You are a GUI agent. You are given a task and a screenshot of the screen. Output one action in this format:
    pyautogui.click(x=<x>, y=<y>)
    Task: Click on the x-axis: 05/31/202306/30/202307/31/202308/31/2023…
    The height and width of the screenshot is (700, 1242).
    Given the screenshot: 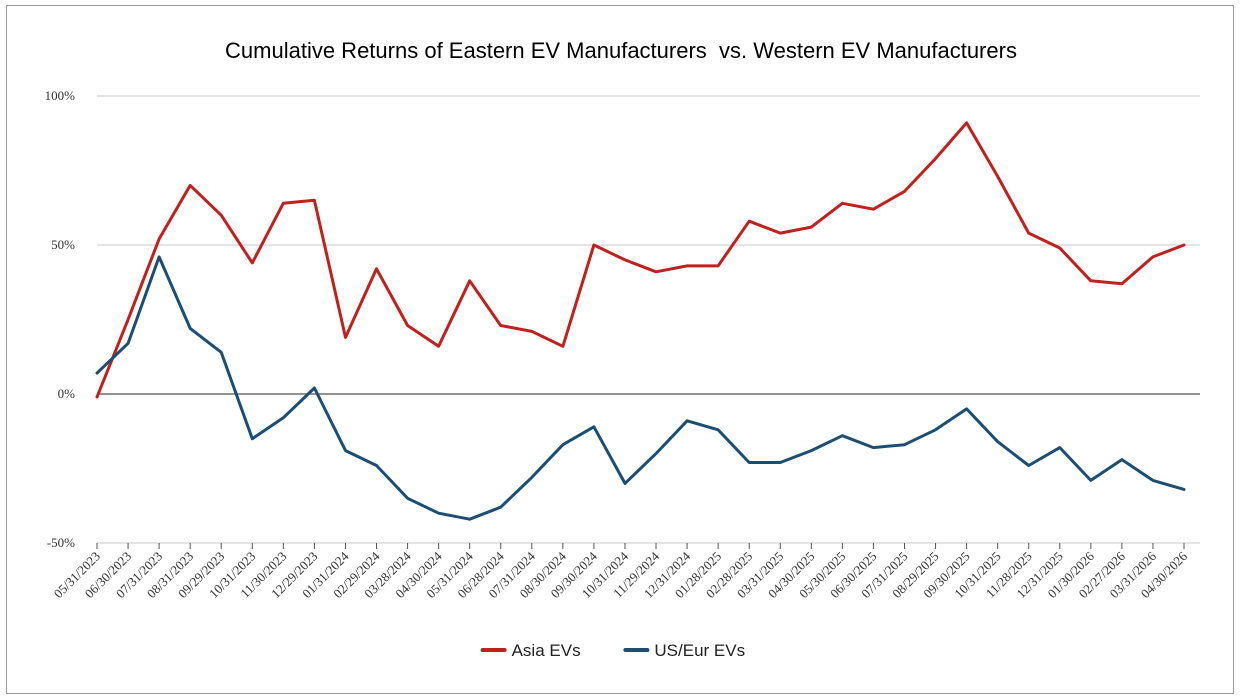 What is the action you would take?
    pyautogui.click(x=620, y=572)
    